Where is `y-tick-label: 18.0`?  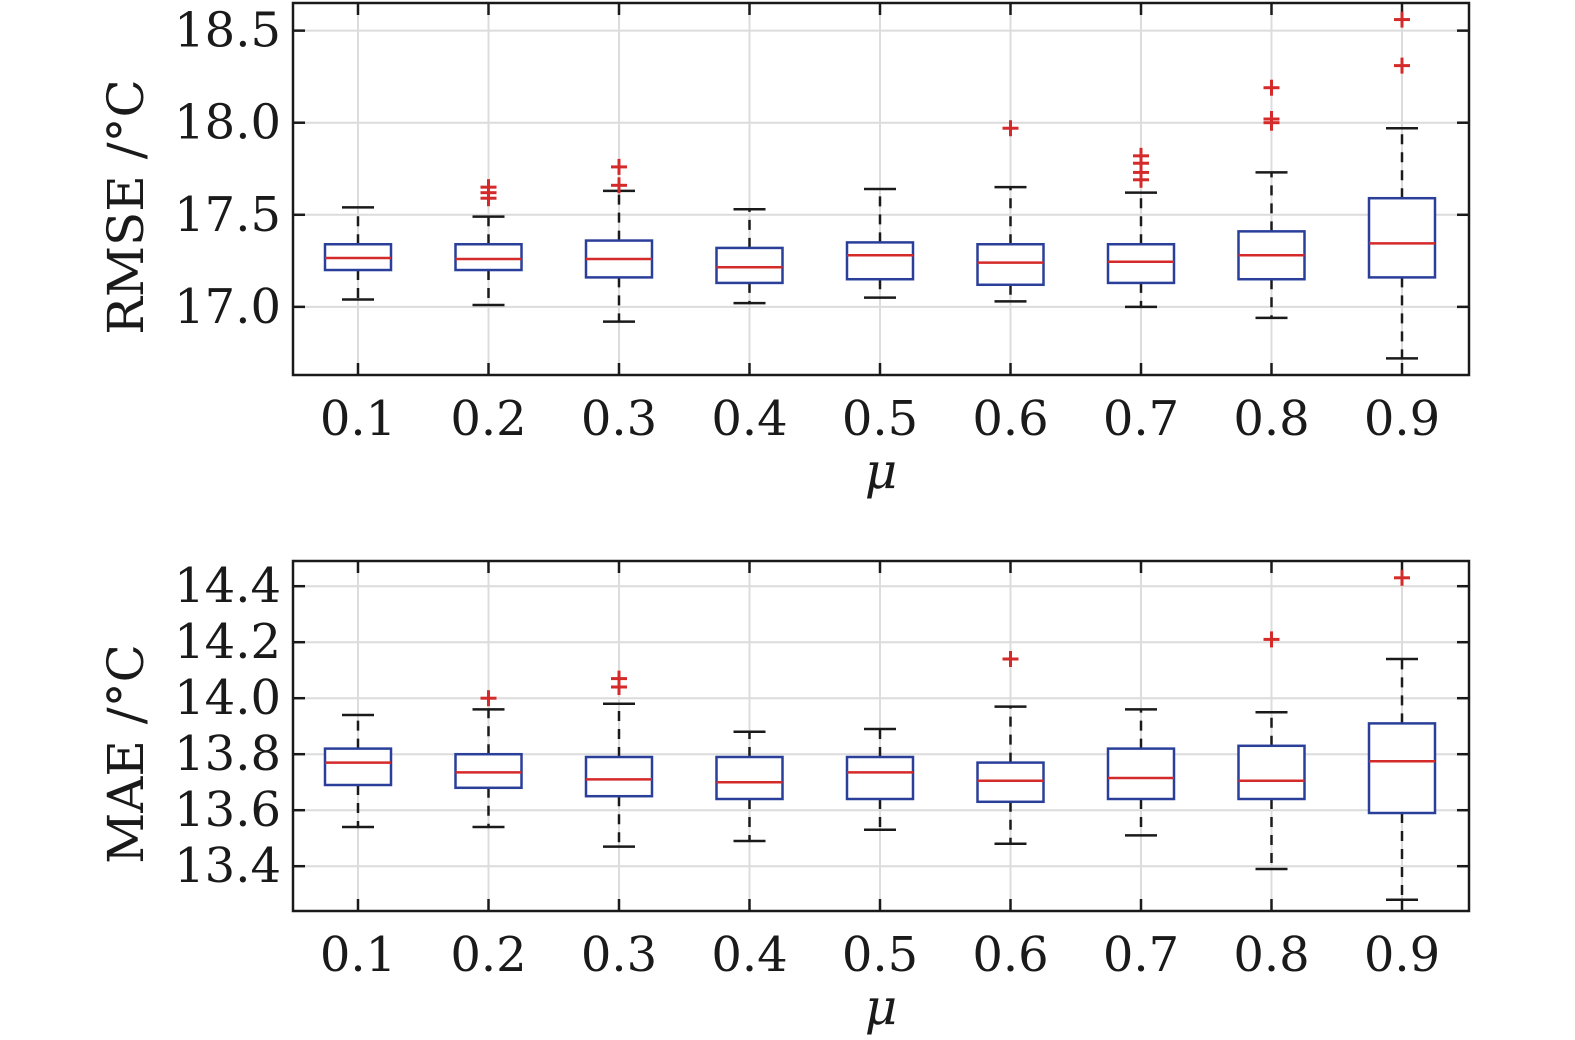
y-tick-label: 18.0 is located at coordinates (227, 123).